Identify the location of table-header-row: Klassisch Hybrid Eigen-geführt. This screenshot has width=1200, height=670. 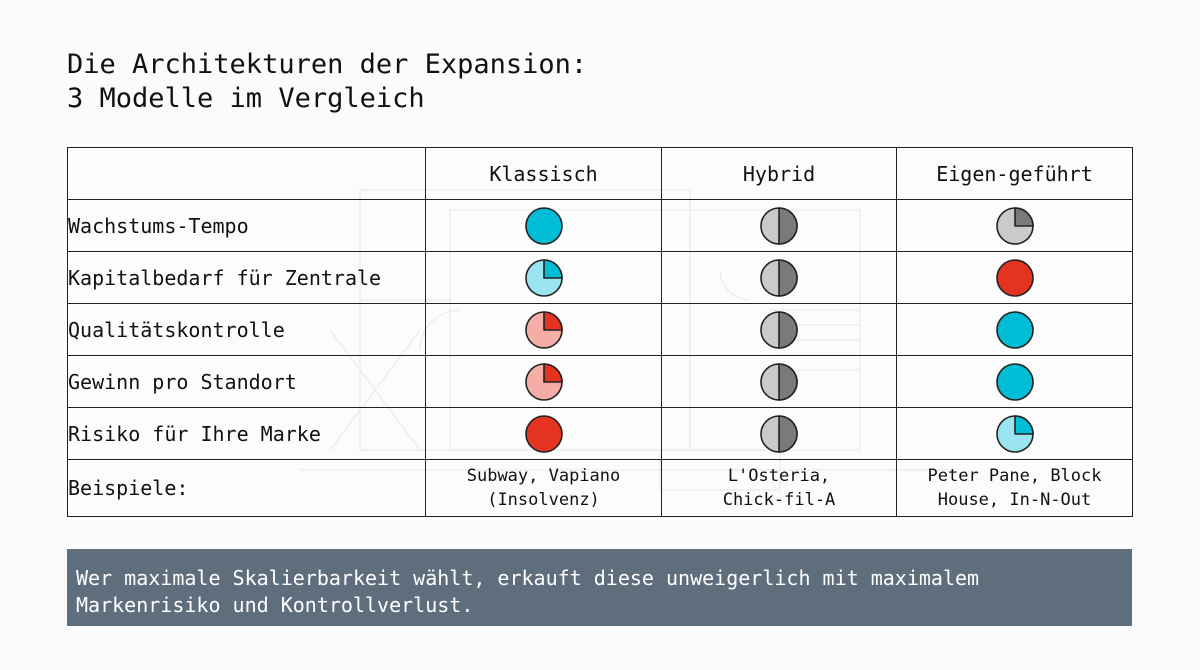
(600, 173).